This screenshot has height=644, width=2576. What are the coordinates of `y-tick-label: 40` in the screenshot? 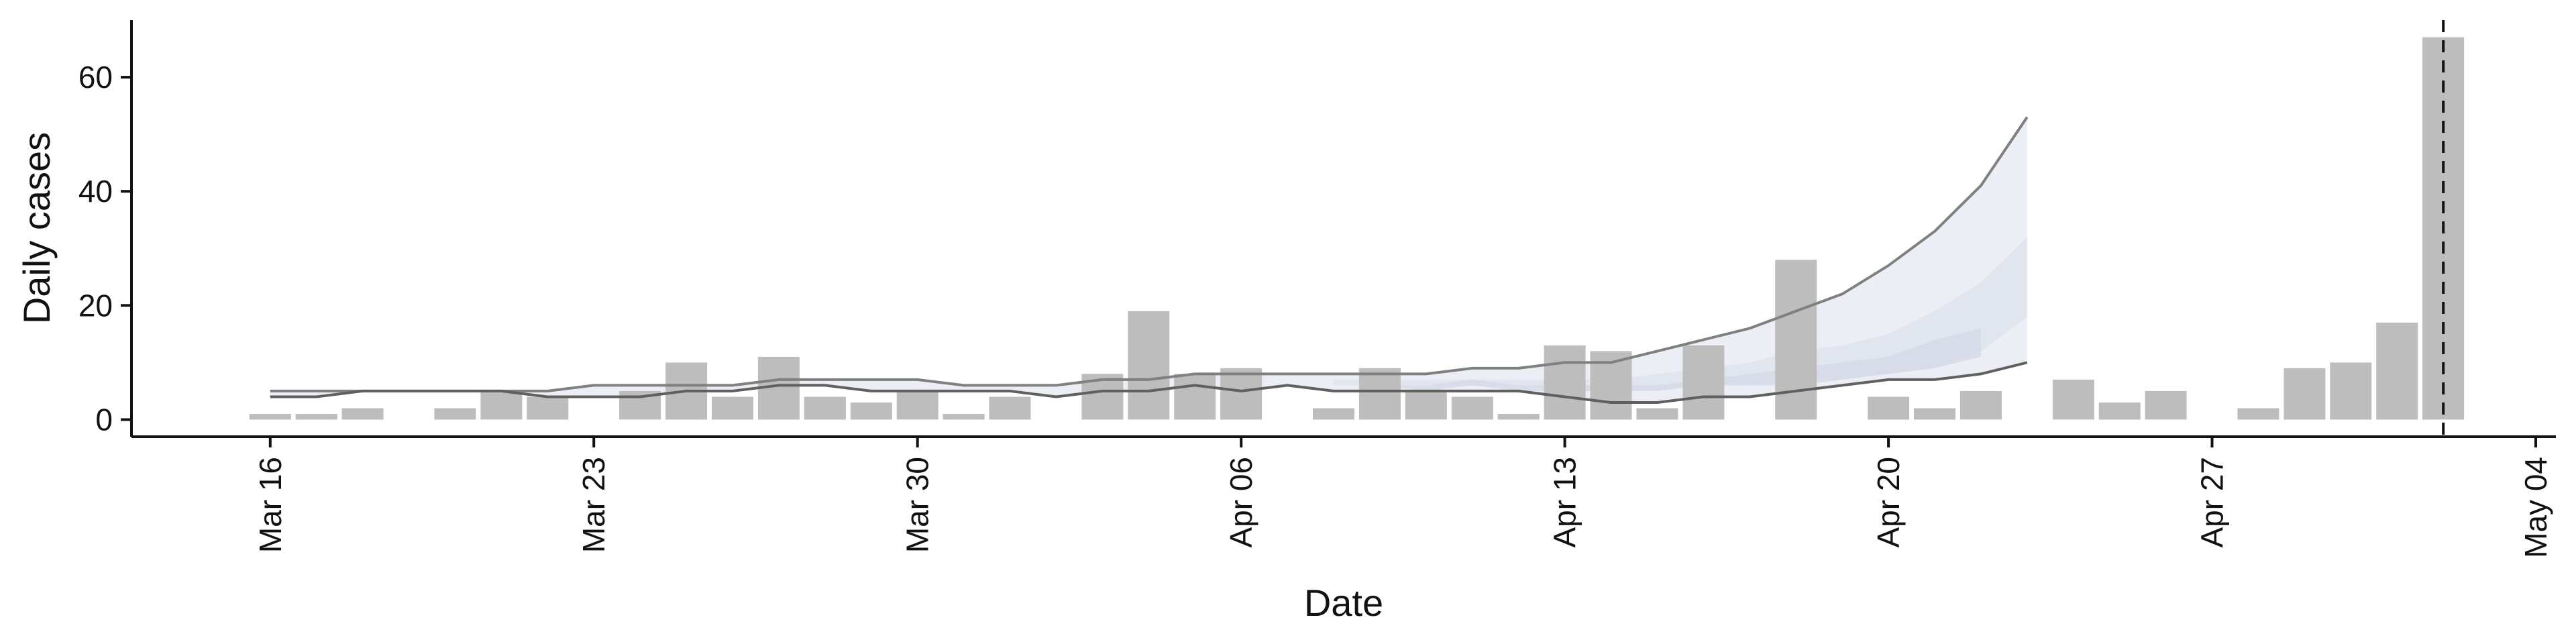 It's located at (95, 191).